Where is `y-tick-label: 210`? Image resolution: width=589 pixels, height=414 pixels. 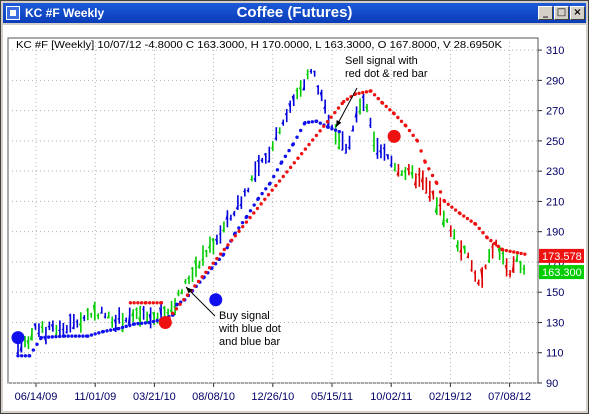 y-tick-label: 210 is located at coordinates (555, 202).